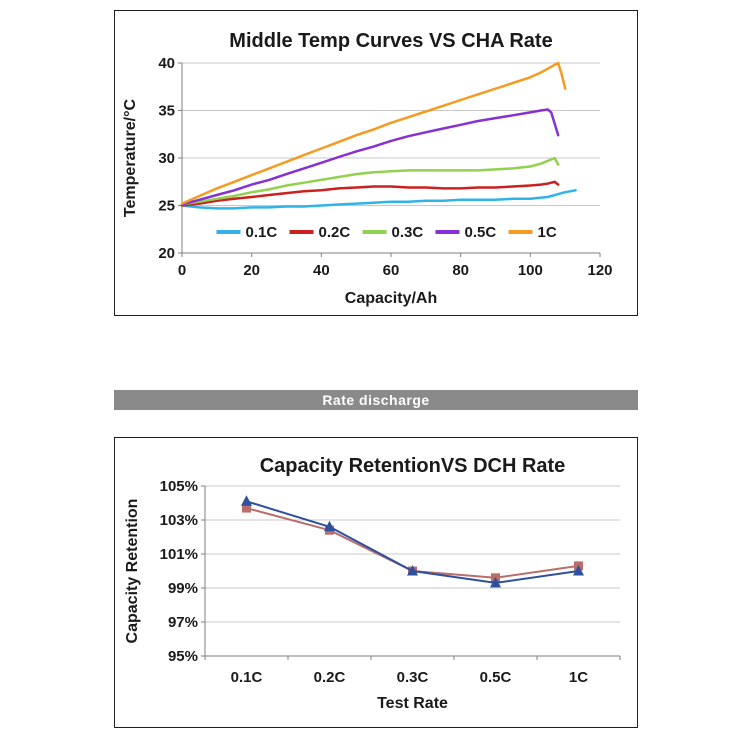 Image resolution: width=750 pixels, height=750 pixels. I want to click on svg-text: 100, so click(530, 270).